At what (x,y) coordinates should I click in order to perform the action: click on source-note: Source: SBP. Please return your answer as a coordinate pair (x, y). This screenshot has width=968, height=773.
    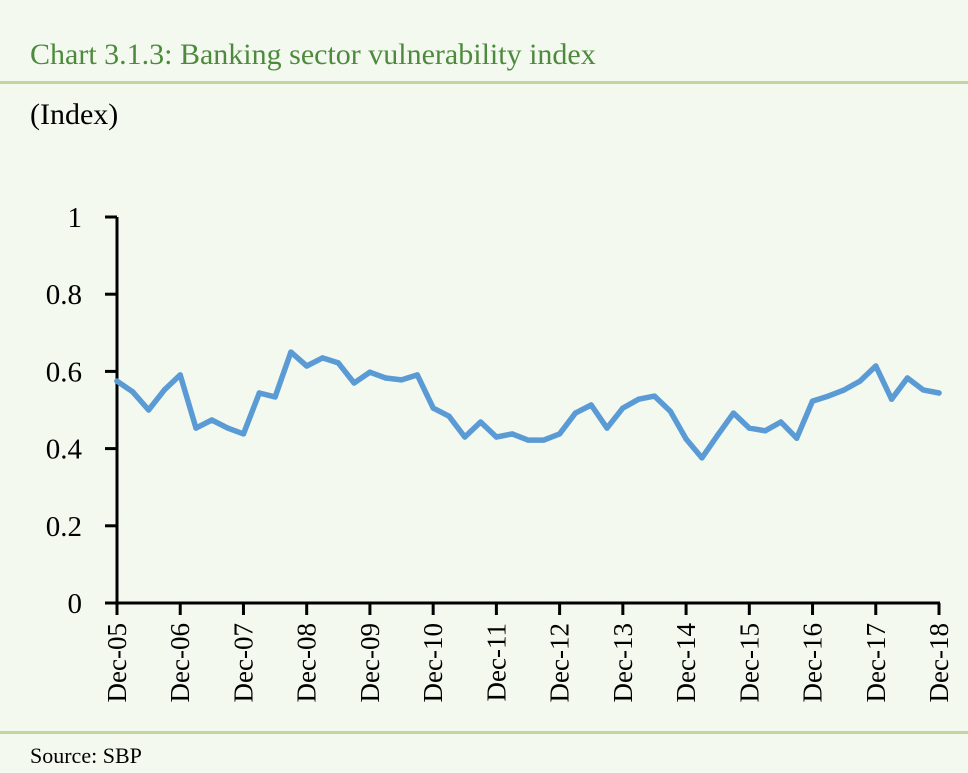
    Looking at the image, I should click on (86, 755).